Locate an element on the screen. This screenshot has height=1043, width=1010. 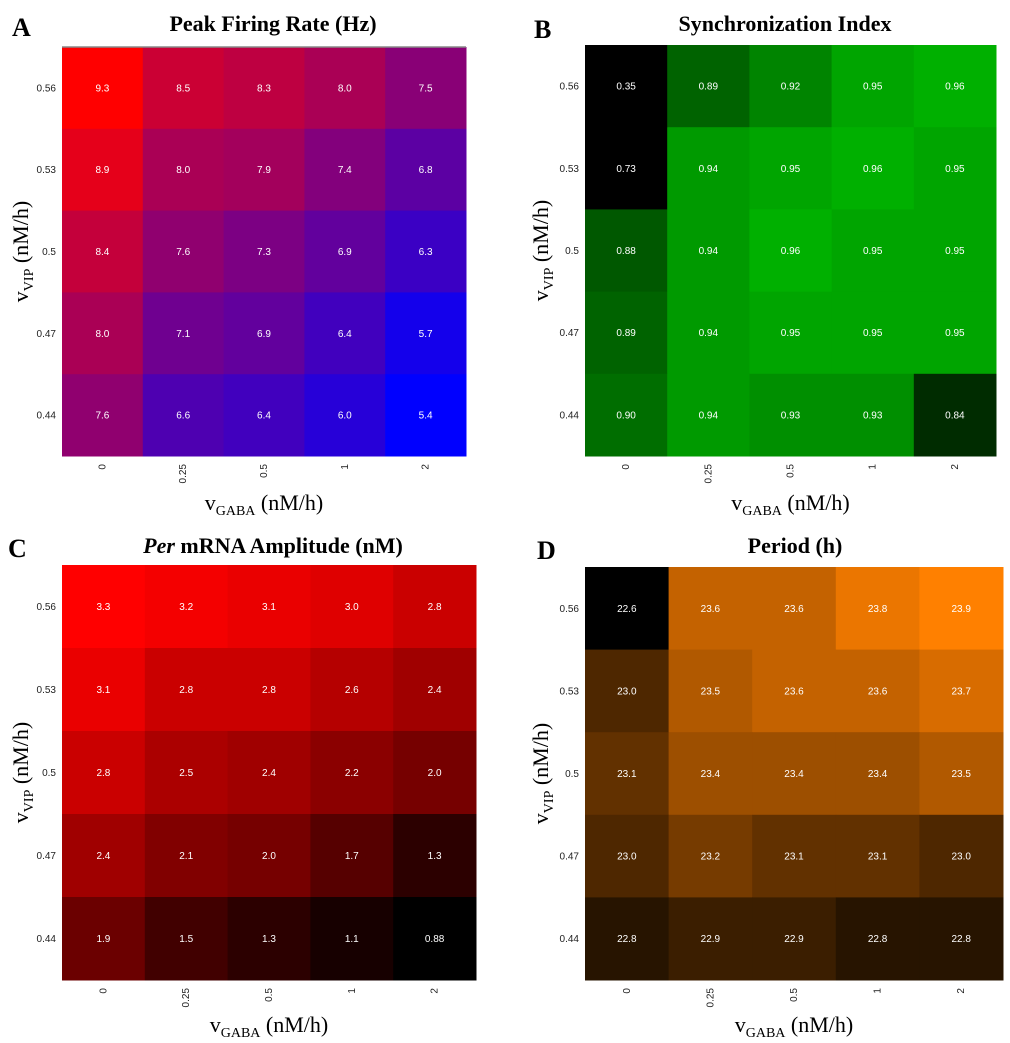
y-axis-title-units: (nM/h) is located at coordinates (540, 234).